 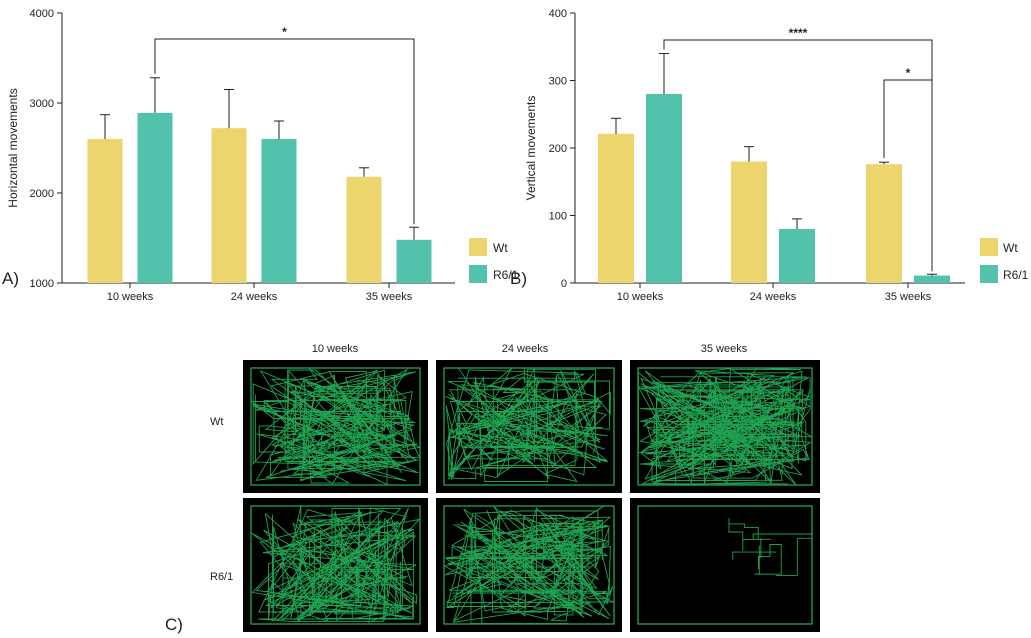 I want to click on arena-background, so click(x=725, y=565).